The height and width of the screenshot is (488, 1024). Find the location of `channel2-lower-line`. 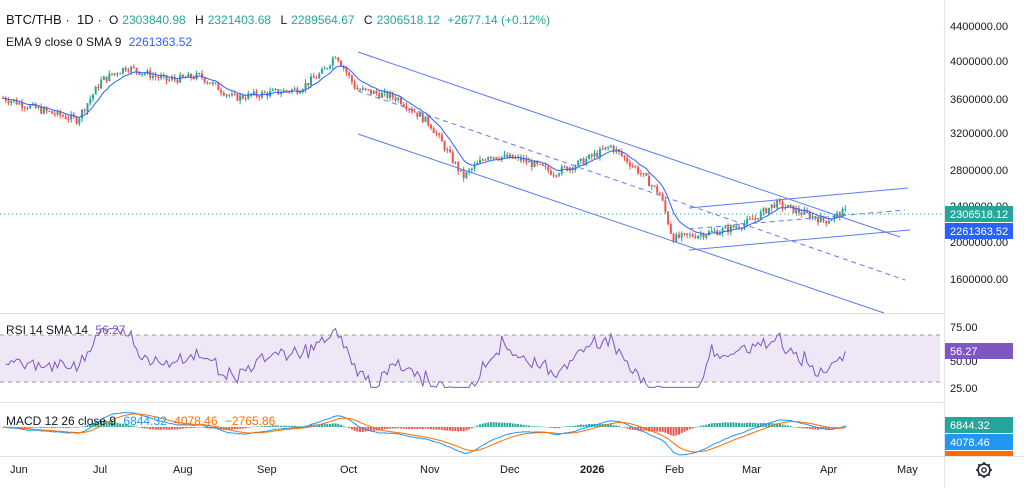

channel2-lower-line is located at coordinates (799, 240).